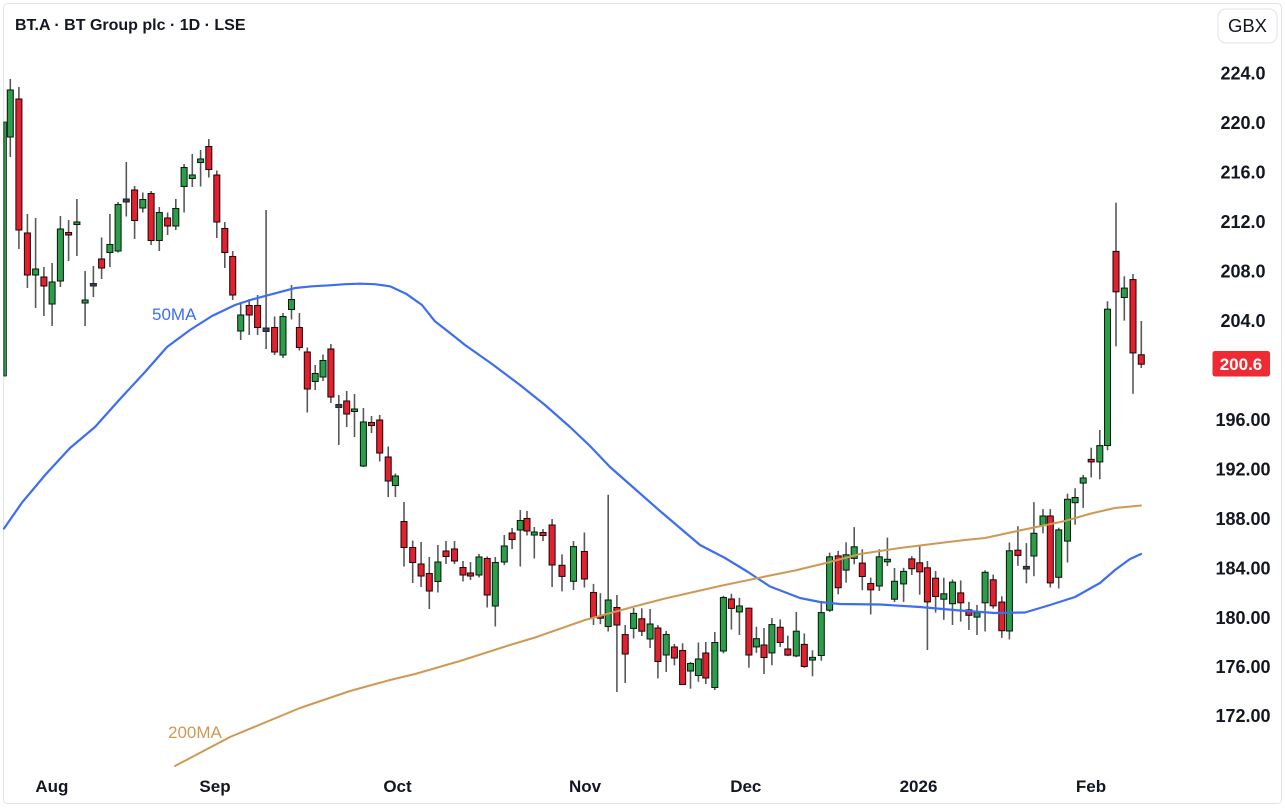  What do you see at coordinates (1247, 25) in the screenshot?
I see `svg-text: GBX` at bounding box center [1247, 25].